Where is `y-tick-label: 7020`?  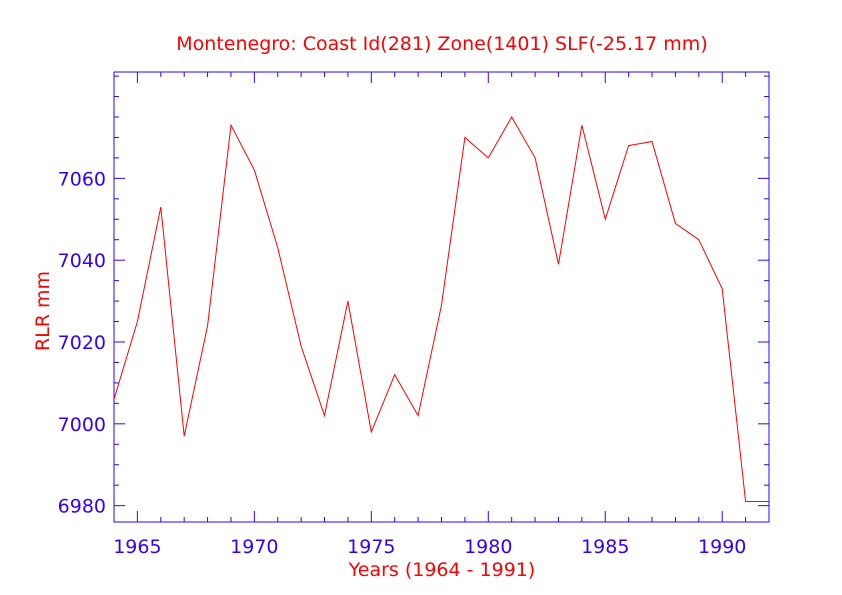 y-tick-label: 7020 is located at coordinates (82, 343).